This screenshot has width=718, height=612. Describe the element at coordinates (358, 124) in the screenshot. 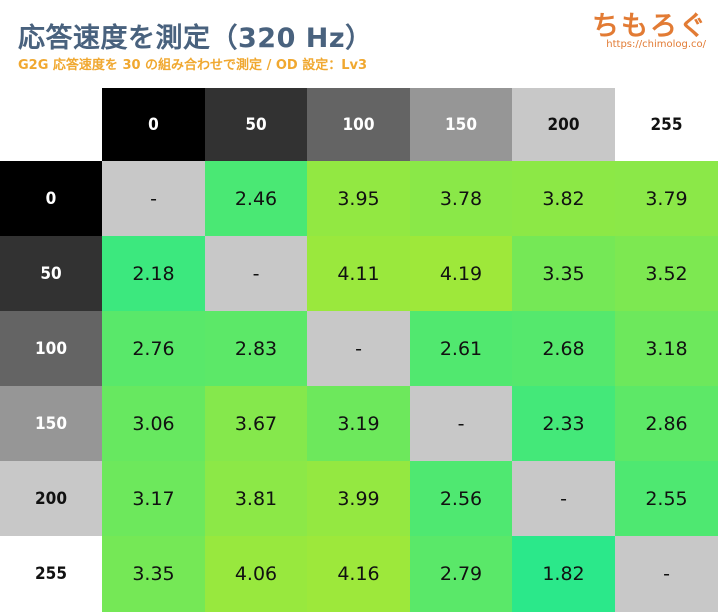

I see `column-header: 100` at that location.